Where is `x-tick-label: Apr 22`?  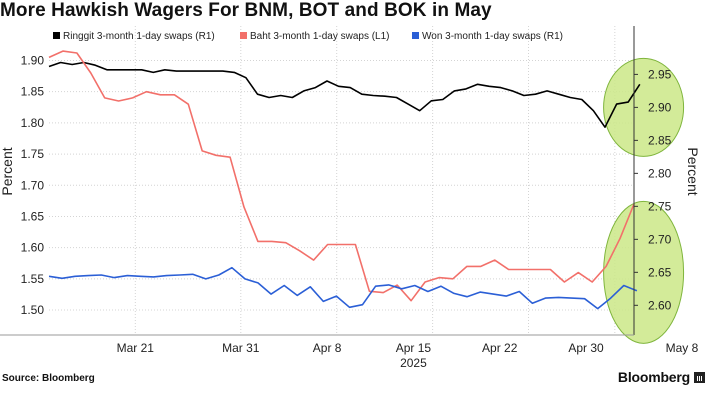 x-tick-label: Apr 22 is located at coordinates (500, 348).